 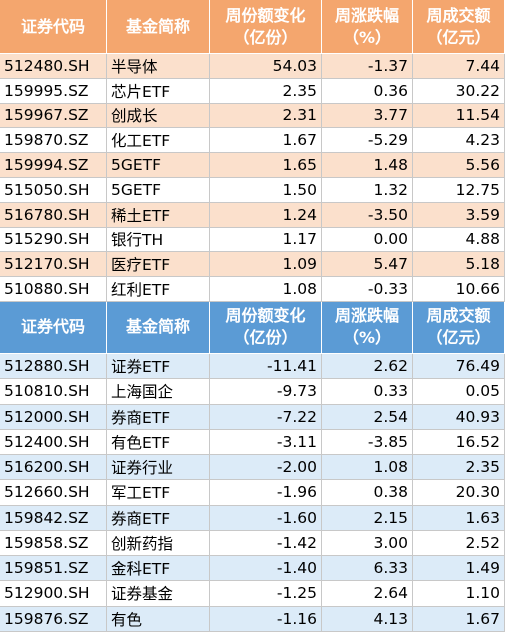 What do you see at coordinates (53, 240) in the screenshot?
I see `table-cell: 515290.SH` at bounding box center [53, 240].